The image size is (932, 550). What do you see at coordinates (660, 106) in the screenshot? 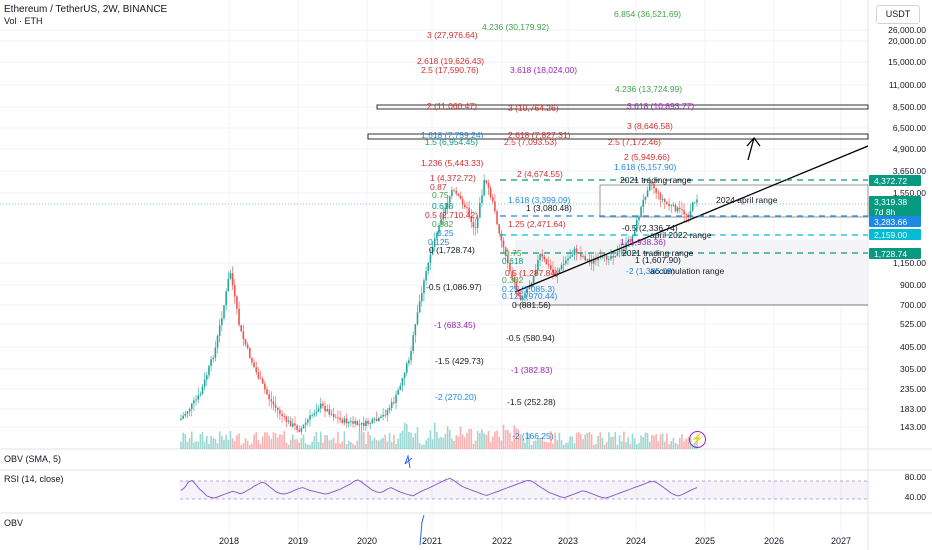
I see `fib-level-label: 3.618 (10,893.77)` at bounding box center [660, 106].